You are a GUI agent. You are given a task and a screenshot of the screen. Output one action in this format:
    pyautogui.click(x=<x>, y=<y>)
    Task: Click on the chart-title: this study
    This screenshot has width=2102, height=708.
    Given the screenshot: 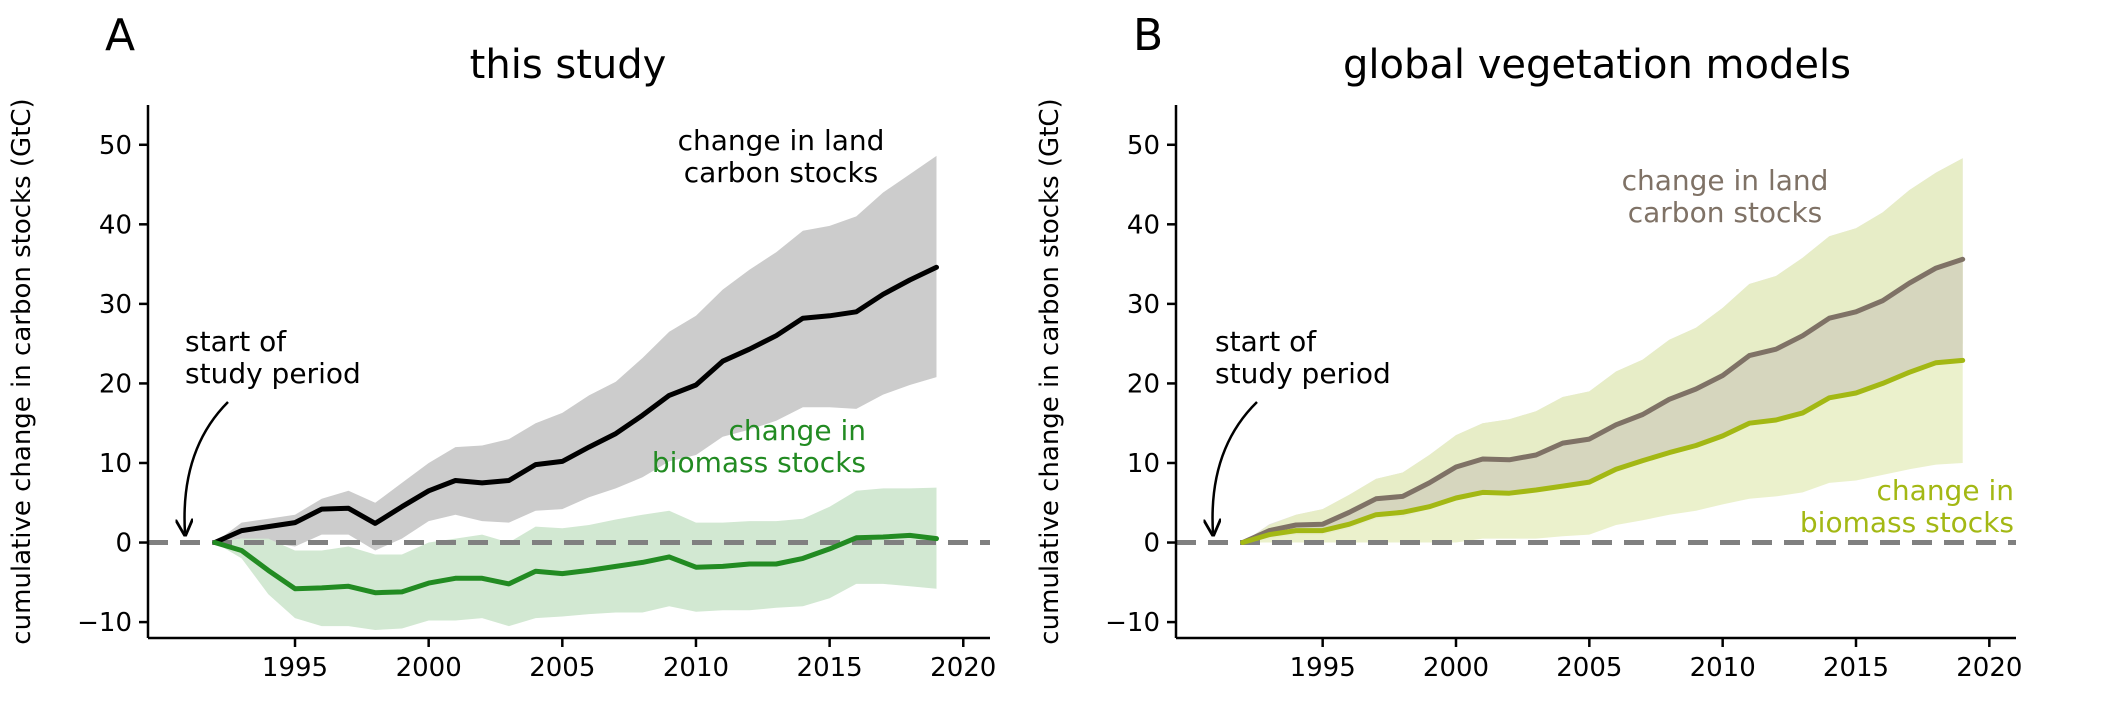 What is the action you would take?
    pyautogui.click(x=568, y=65)
    